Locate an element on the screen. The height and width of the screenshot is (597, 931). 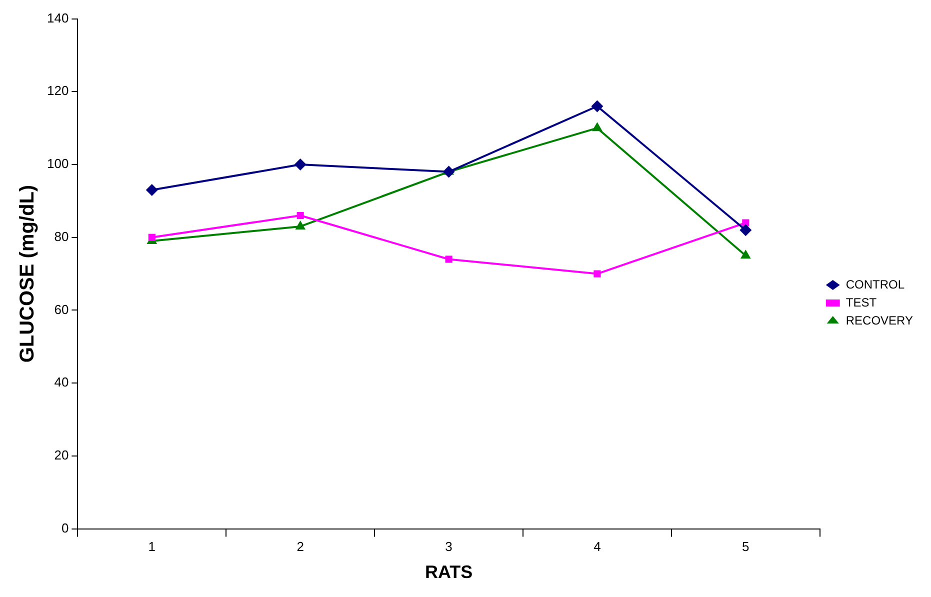
y-tick-label: 40 is located at coordinates (61, 382).